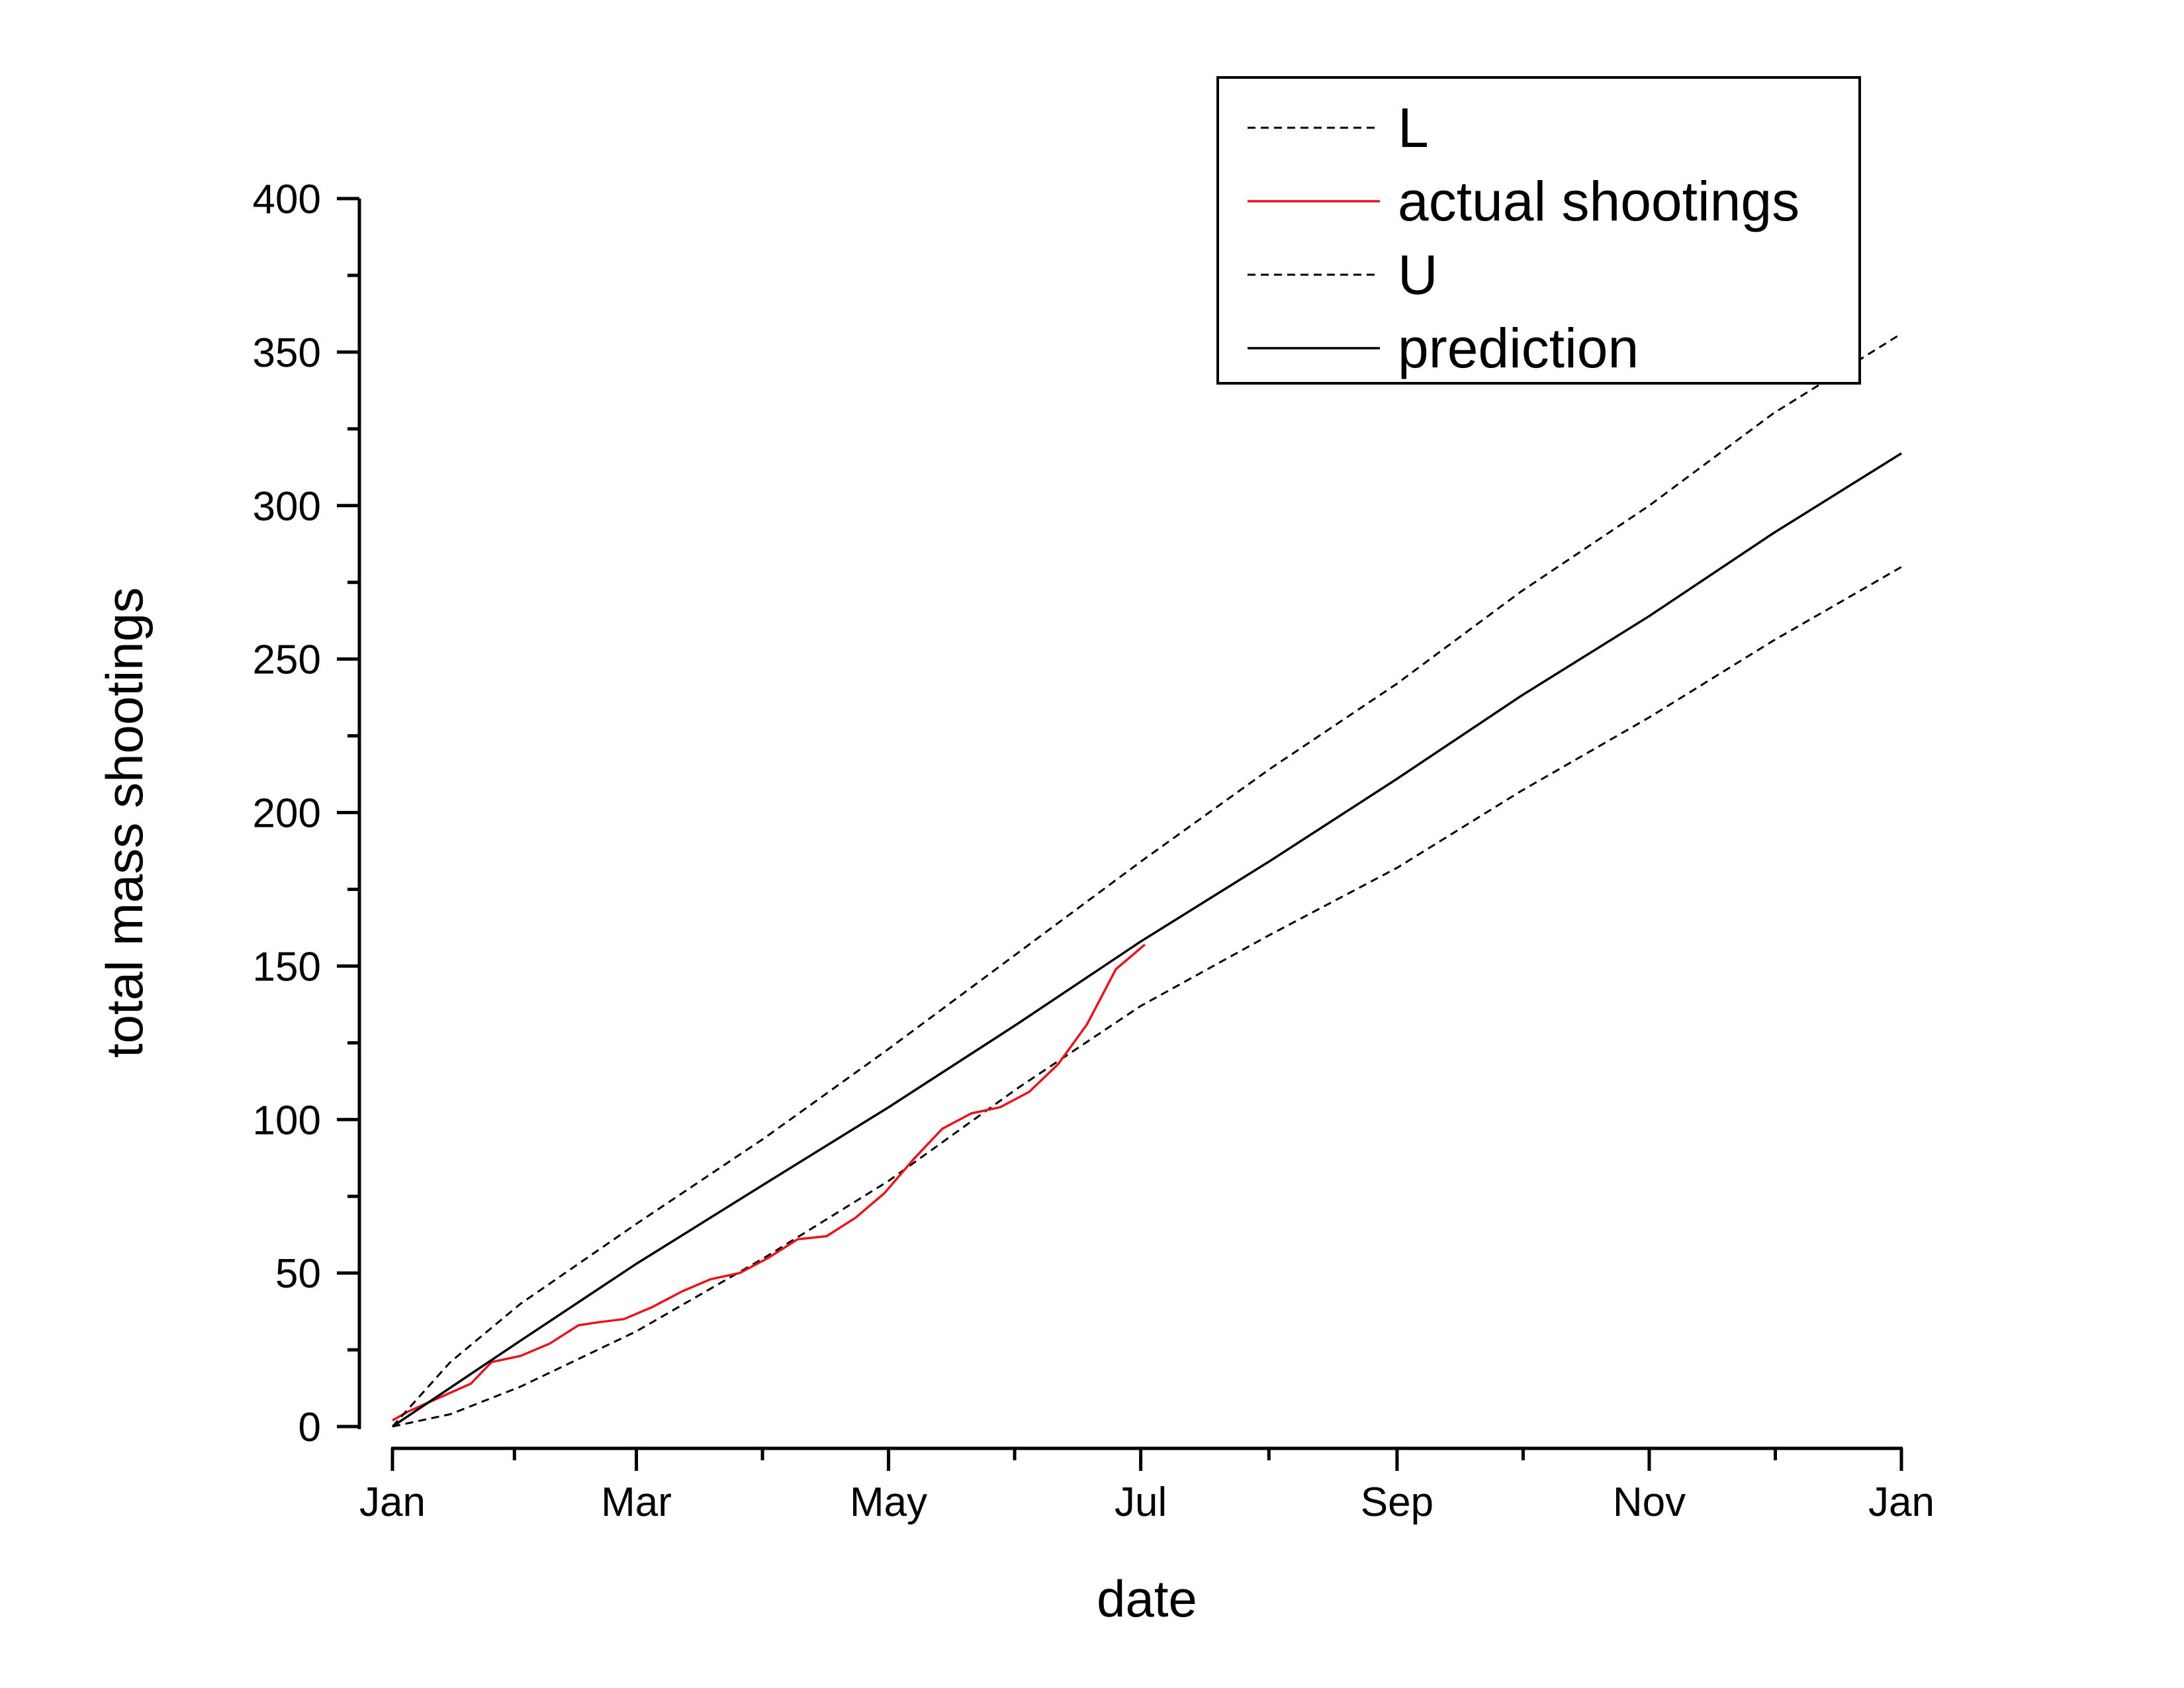 Image resolution: width=2184 pixels, height=1688 pixels. What do you see at coordinates (124, 822) in the screenshot?
I see `y-axis-title: total mass shootings` at bounding box center [124, 822].